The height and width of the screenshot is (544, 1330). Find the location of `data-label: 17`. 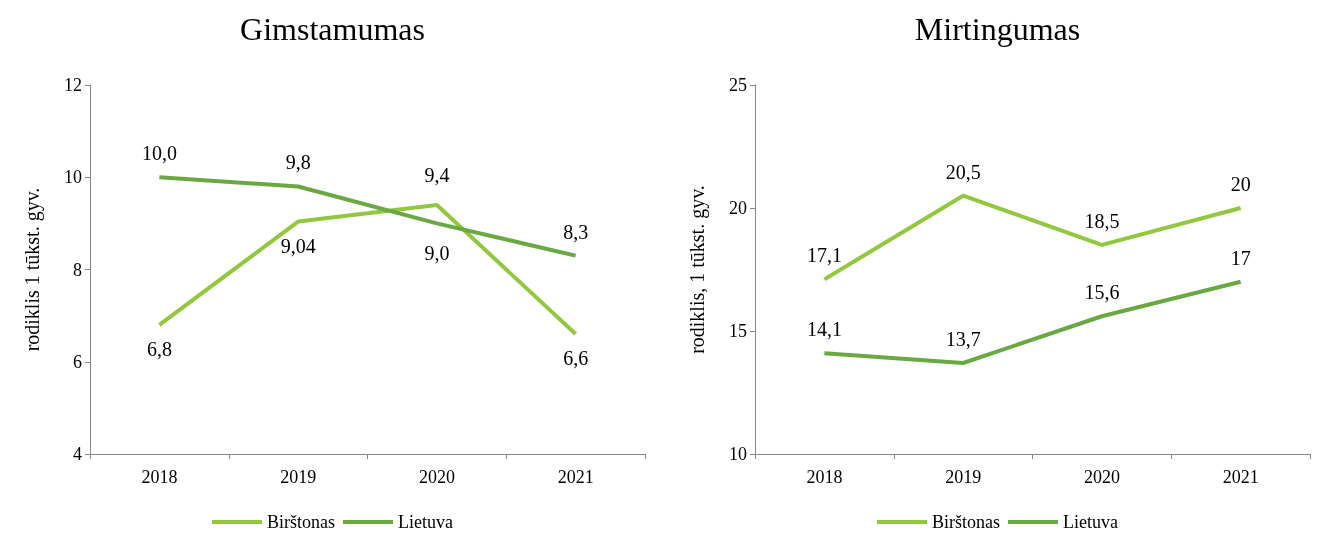

data-label: 17 is located at coordinates (1240, 257).